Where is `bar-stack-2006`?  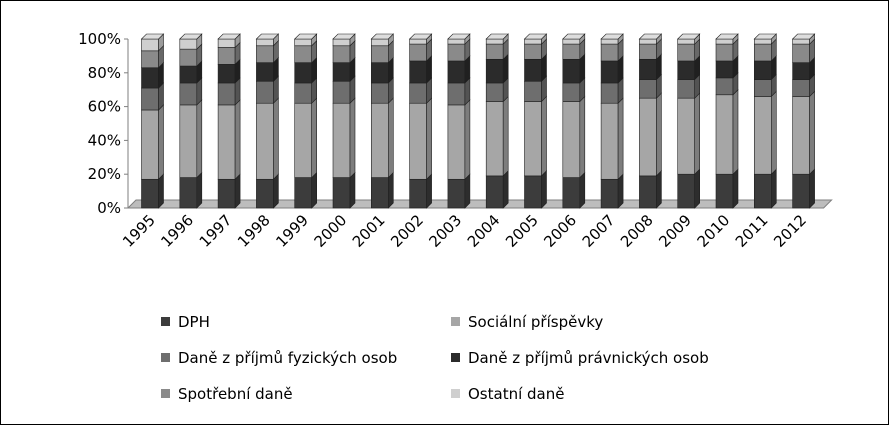 bar-stack-2006 is located at coordinates (574, 121).